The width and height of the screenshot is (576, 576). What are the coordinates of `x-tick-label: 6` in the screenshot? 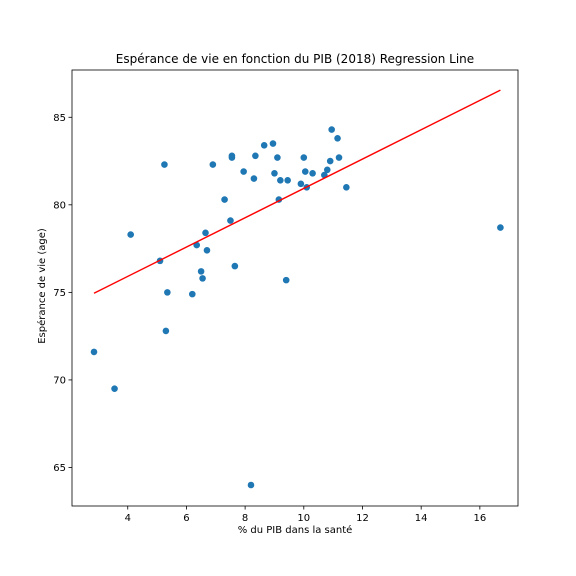 It's located at (186, 518).